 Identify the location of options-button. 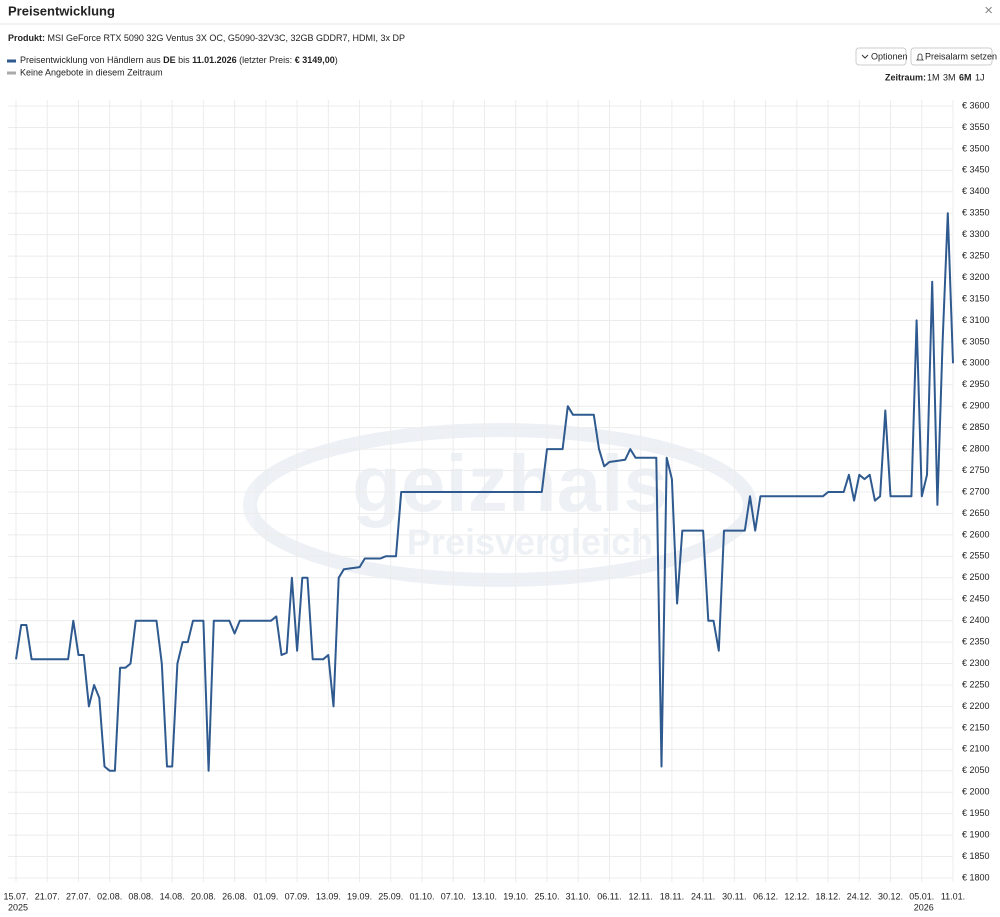
(881, 56).